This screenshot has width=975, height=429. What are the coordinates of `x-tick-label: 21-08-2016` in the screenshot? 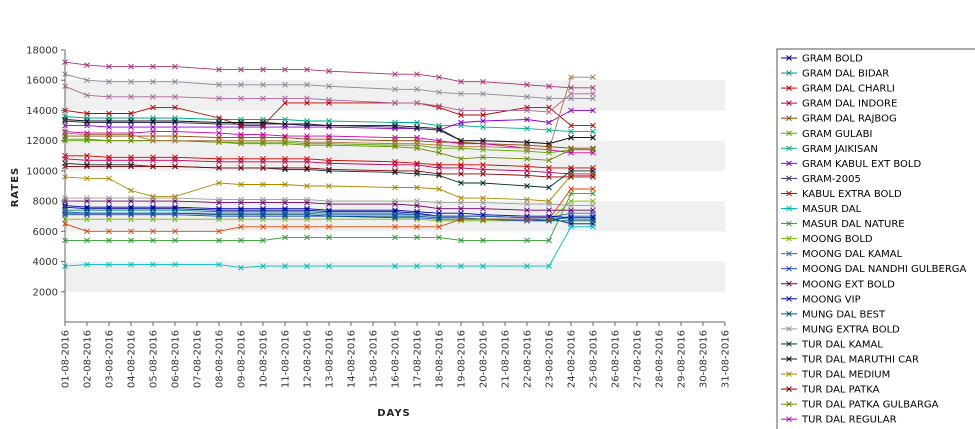 It's located at (506, 359).